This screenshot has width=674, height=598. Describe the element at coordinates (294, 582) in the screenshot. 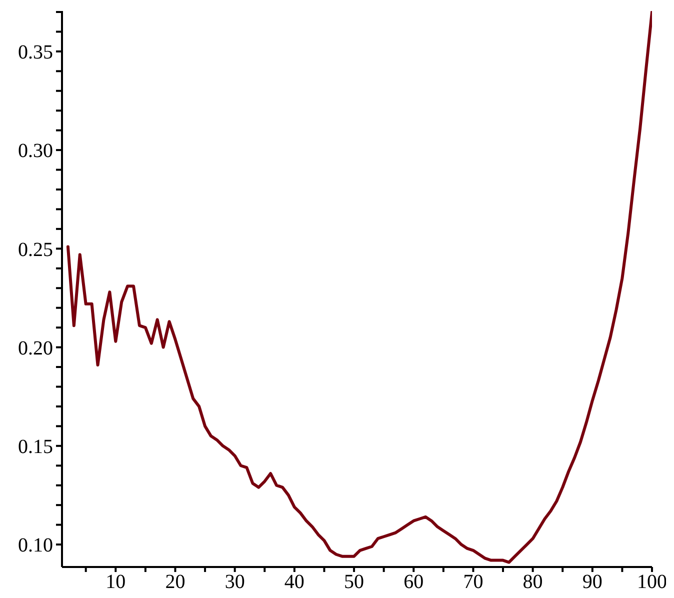

I see `x-tick-label: 40` at that location.